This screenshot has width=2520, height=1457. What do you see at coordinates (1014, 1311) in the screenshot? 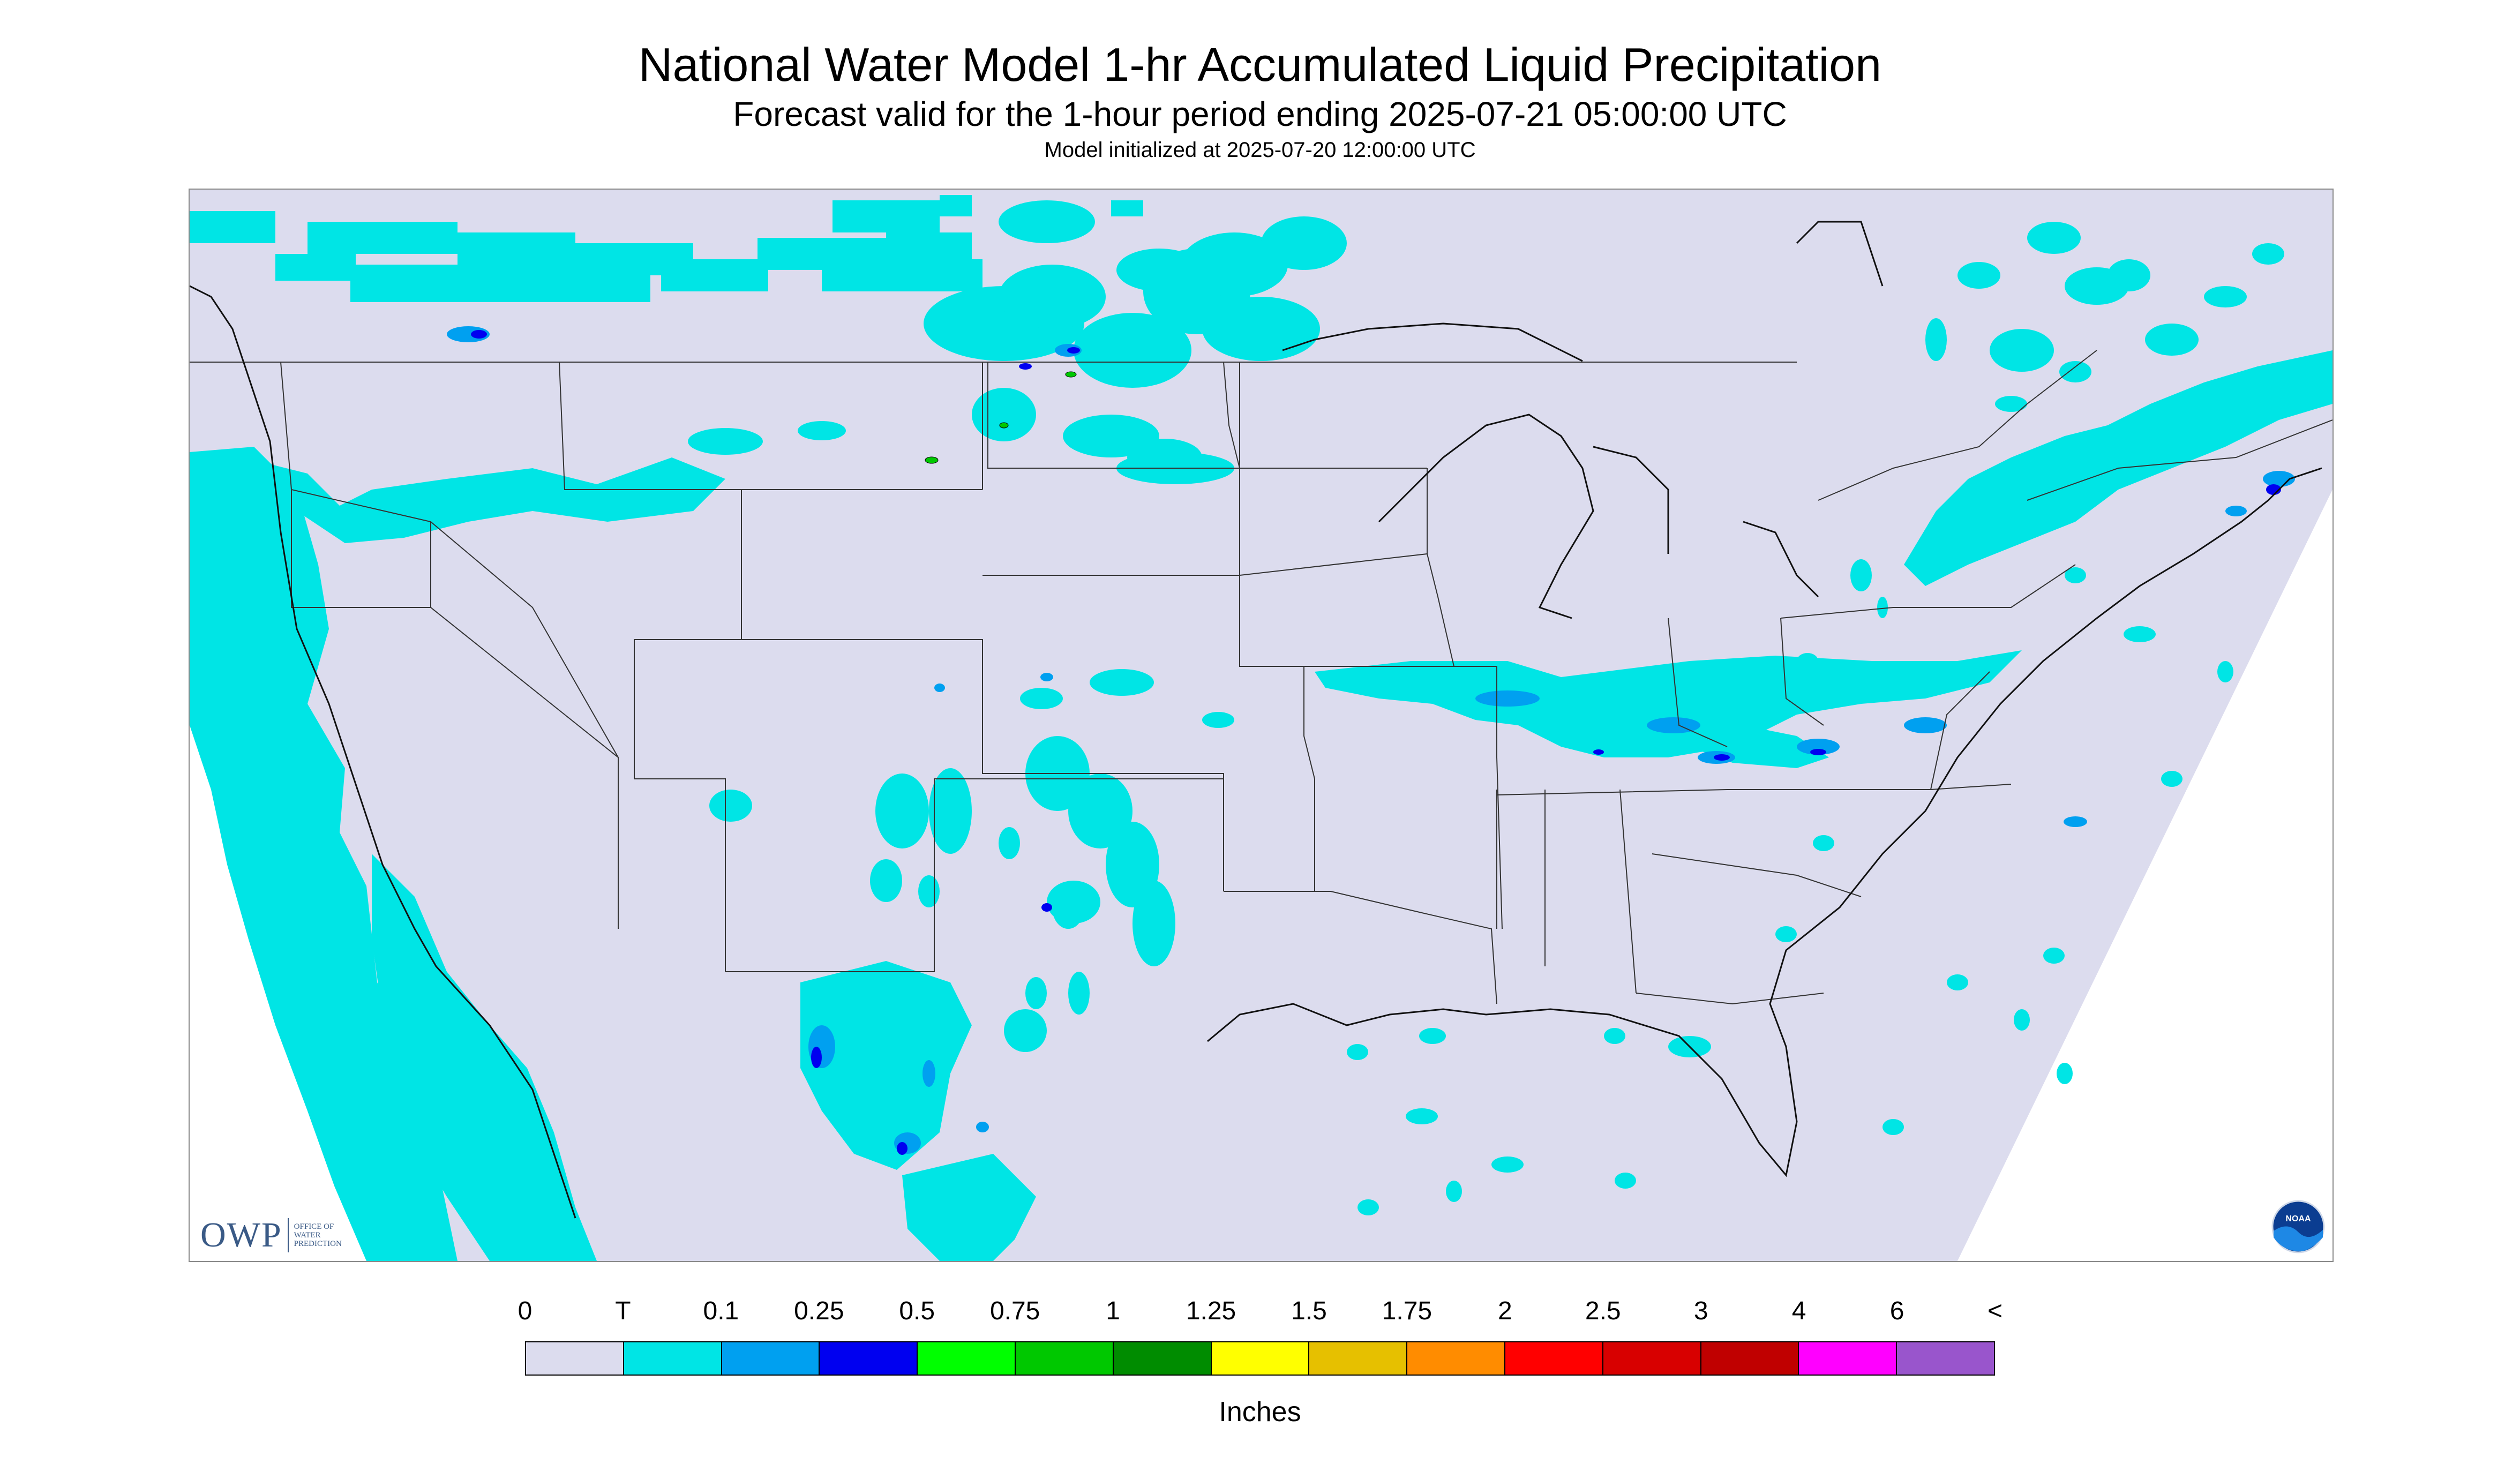
I see `legend-label: 0.75` at bounding box center [1014, 1311].